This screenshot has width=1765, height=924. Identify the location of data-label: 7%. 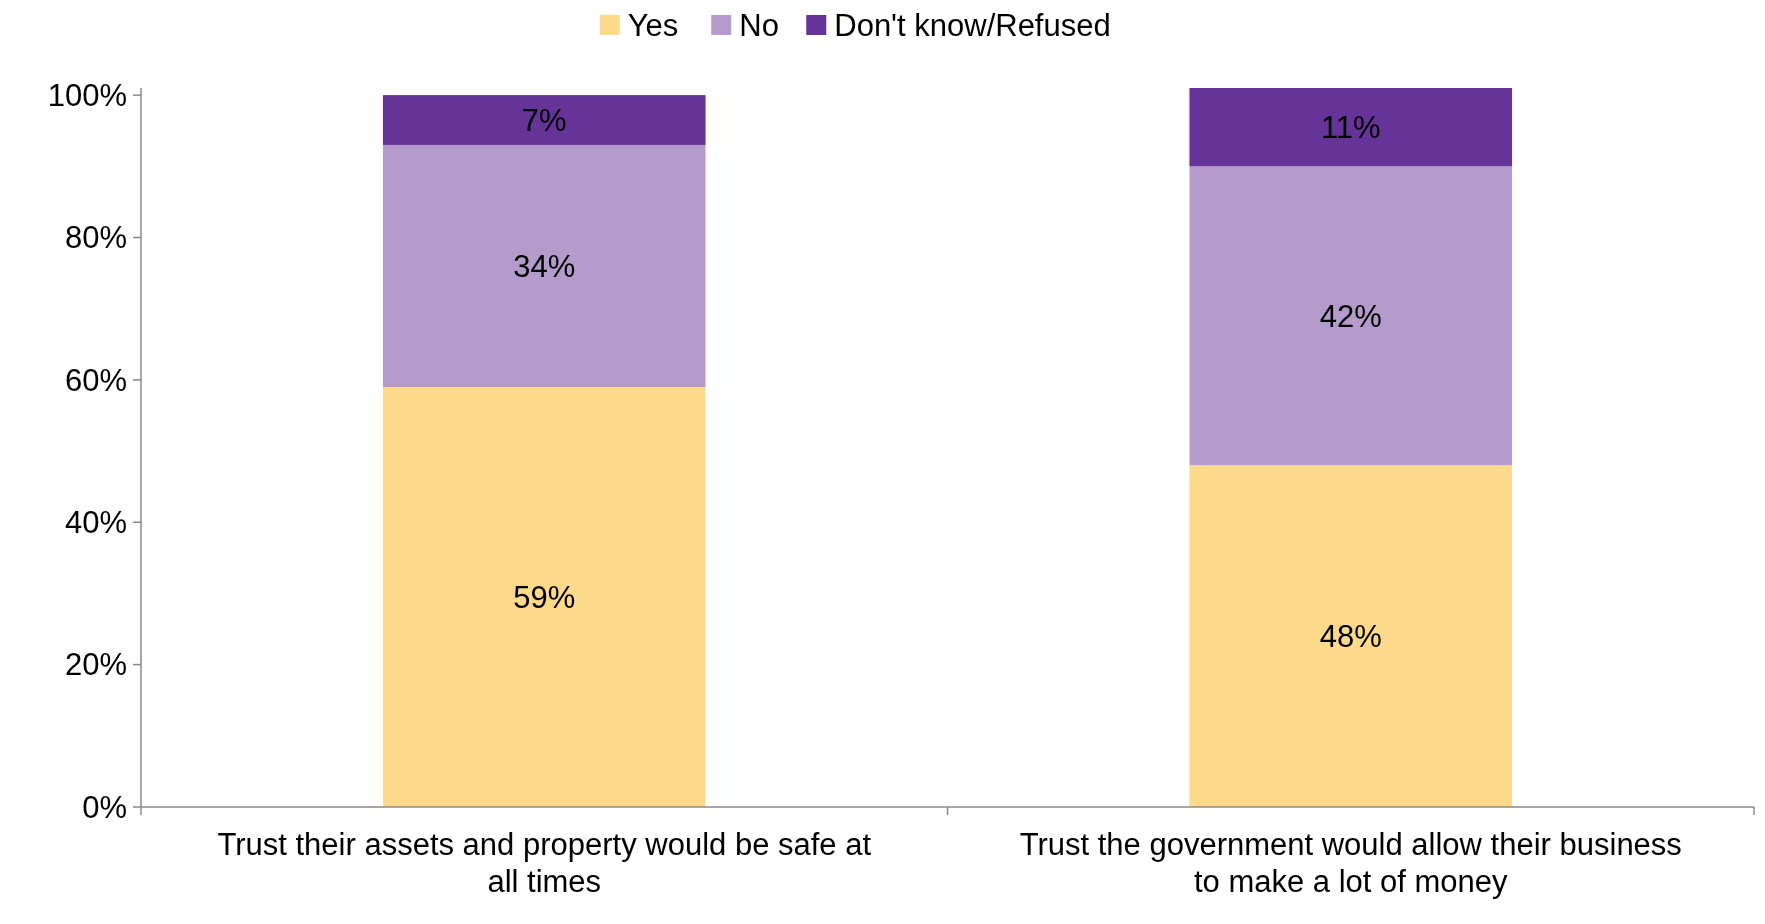
(544, 120).